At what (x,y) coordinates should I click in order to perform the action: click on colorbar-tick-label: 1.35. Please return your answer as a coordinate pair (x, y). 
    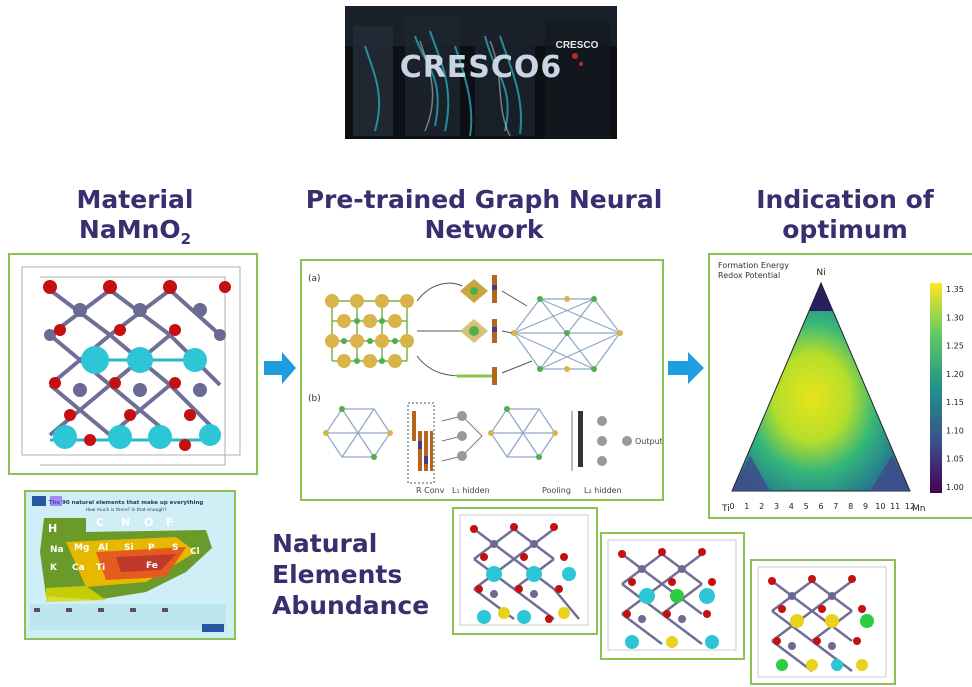
    Looking at the image, I should click on (955, 289).